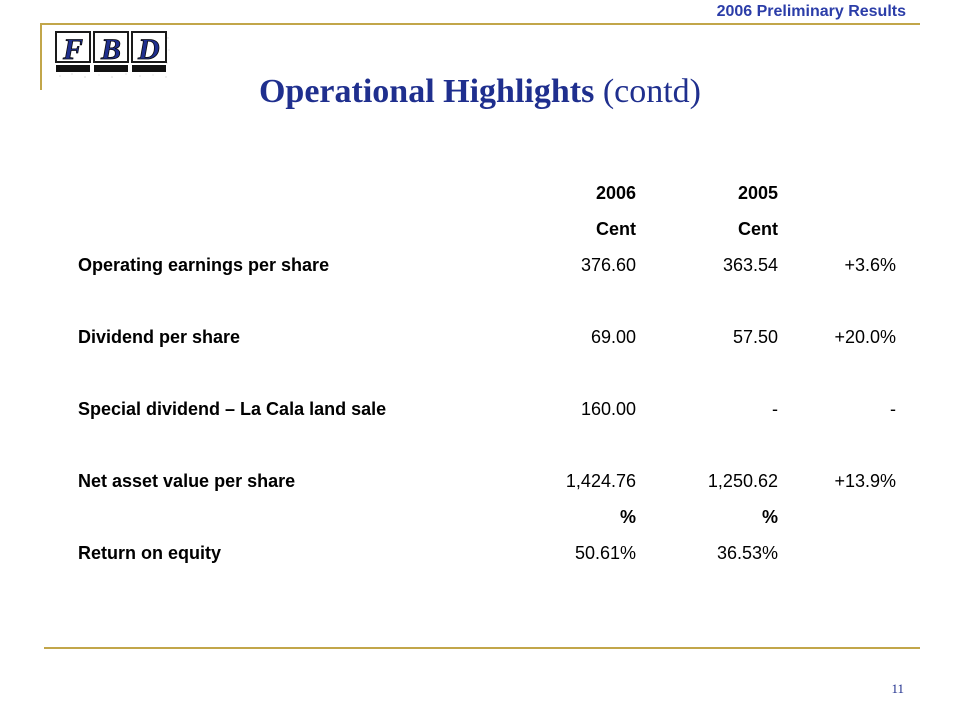  What do you see at coordinates (837, 229) in the screenshot?
I see `unit-change-header` at bounding box center [837, 229].